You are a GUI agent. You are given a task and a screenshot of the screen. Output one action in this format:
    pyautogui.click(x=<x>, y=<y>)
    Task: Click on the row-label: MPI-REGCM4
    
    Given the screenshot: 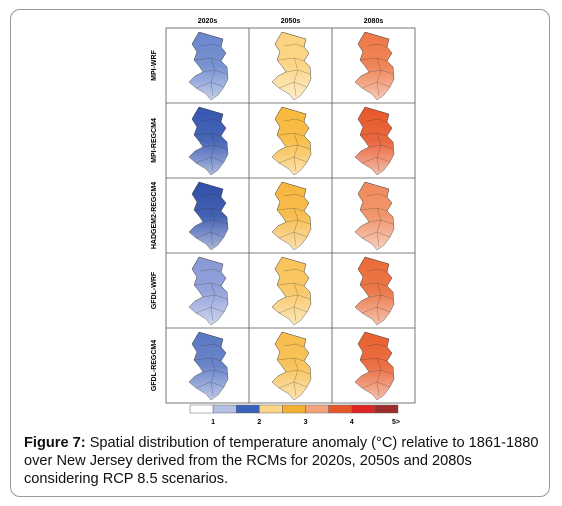 What is the action you would take?
    pyautogui.click(x=154, y=140)
    